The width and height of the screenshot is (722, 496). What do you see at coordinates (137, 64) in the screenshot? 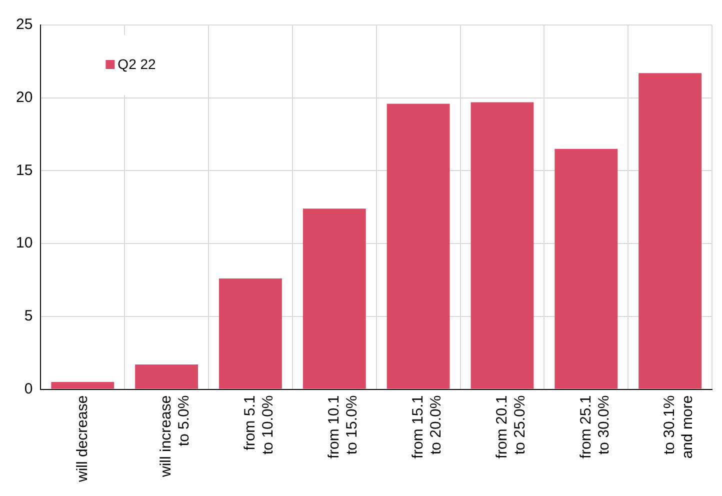
I see `legend-label: Q2 22` at bounding box center [137, 64].